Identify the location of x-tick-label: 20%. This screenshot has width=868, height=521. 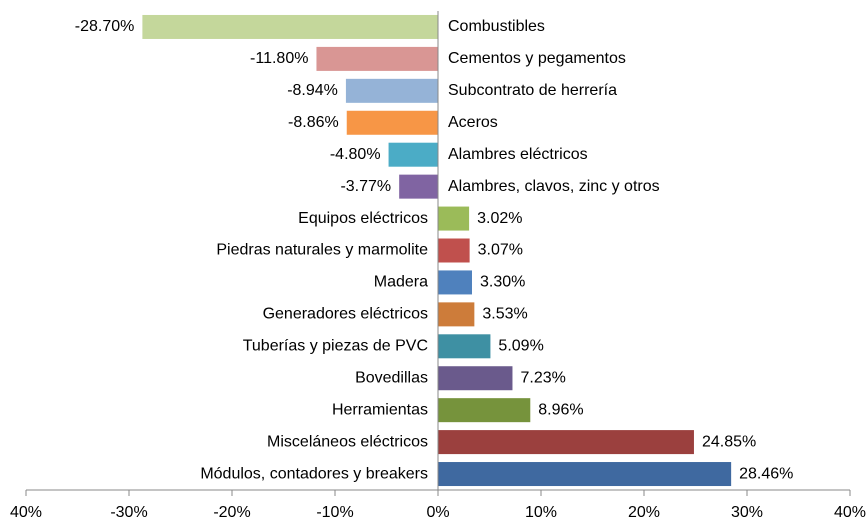
(644, 512).